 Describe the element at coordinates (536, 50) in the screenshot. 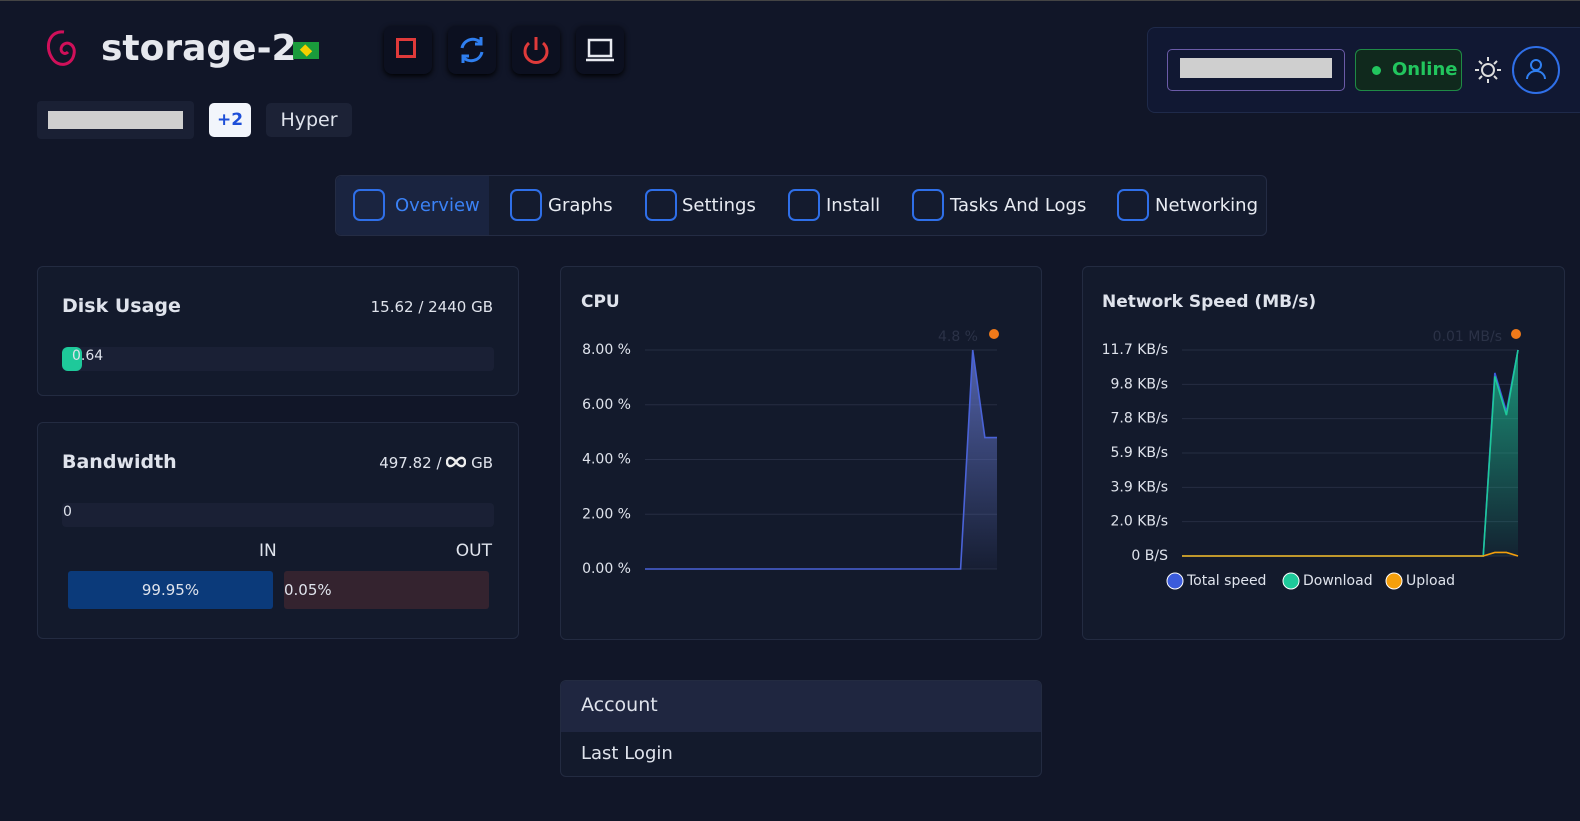

I see `power-button` at that location.